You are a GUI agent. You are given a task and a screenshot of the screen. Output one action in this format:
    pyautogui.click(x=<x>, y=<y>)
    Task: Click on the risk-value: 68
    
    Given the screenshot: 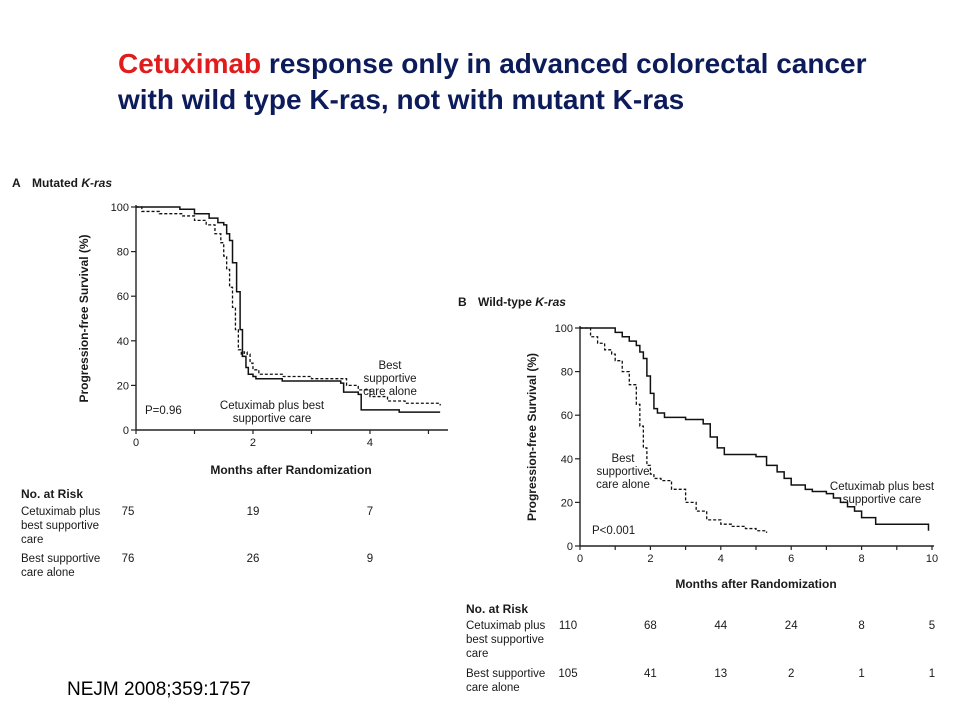 What is the action you would take?
    pyautogui.click(x=650, y=626)
    